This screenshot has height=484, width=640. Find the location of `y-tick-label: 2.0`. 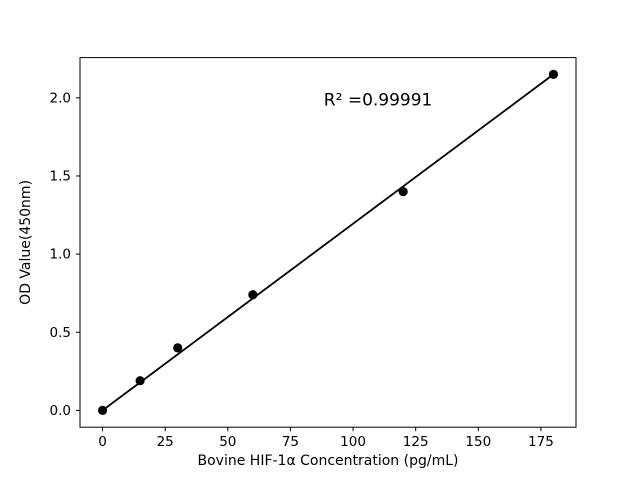

y-tick-label: 2.0 is located at coordinates (60, 98).